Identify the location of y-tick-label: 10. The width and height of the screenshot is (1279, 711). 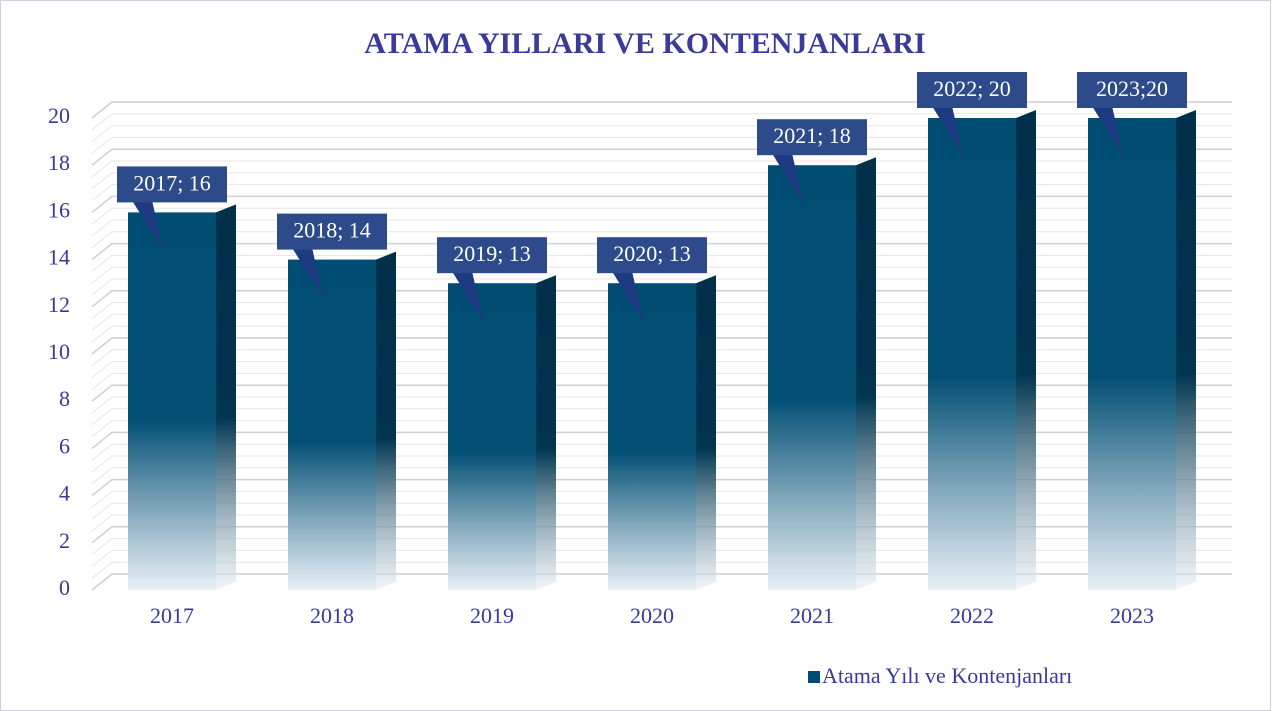
(59, 351).